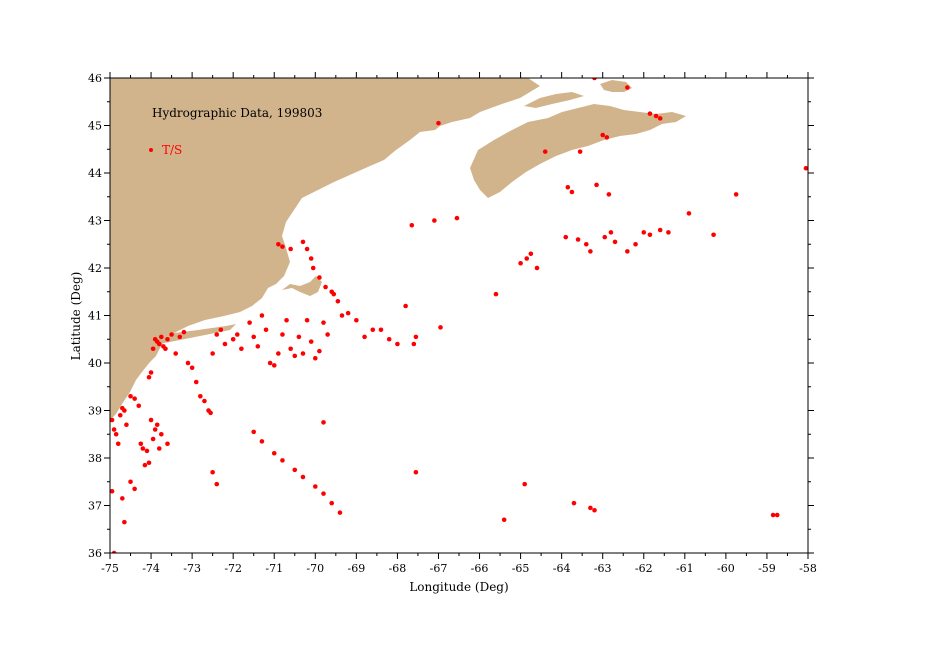 The height and width of the screenshot is (661, 936). Describe the element at coordinates (302, 286) in the screenshot. I see `land-cape-cod` at that location.